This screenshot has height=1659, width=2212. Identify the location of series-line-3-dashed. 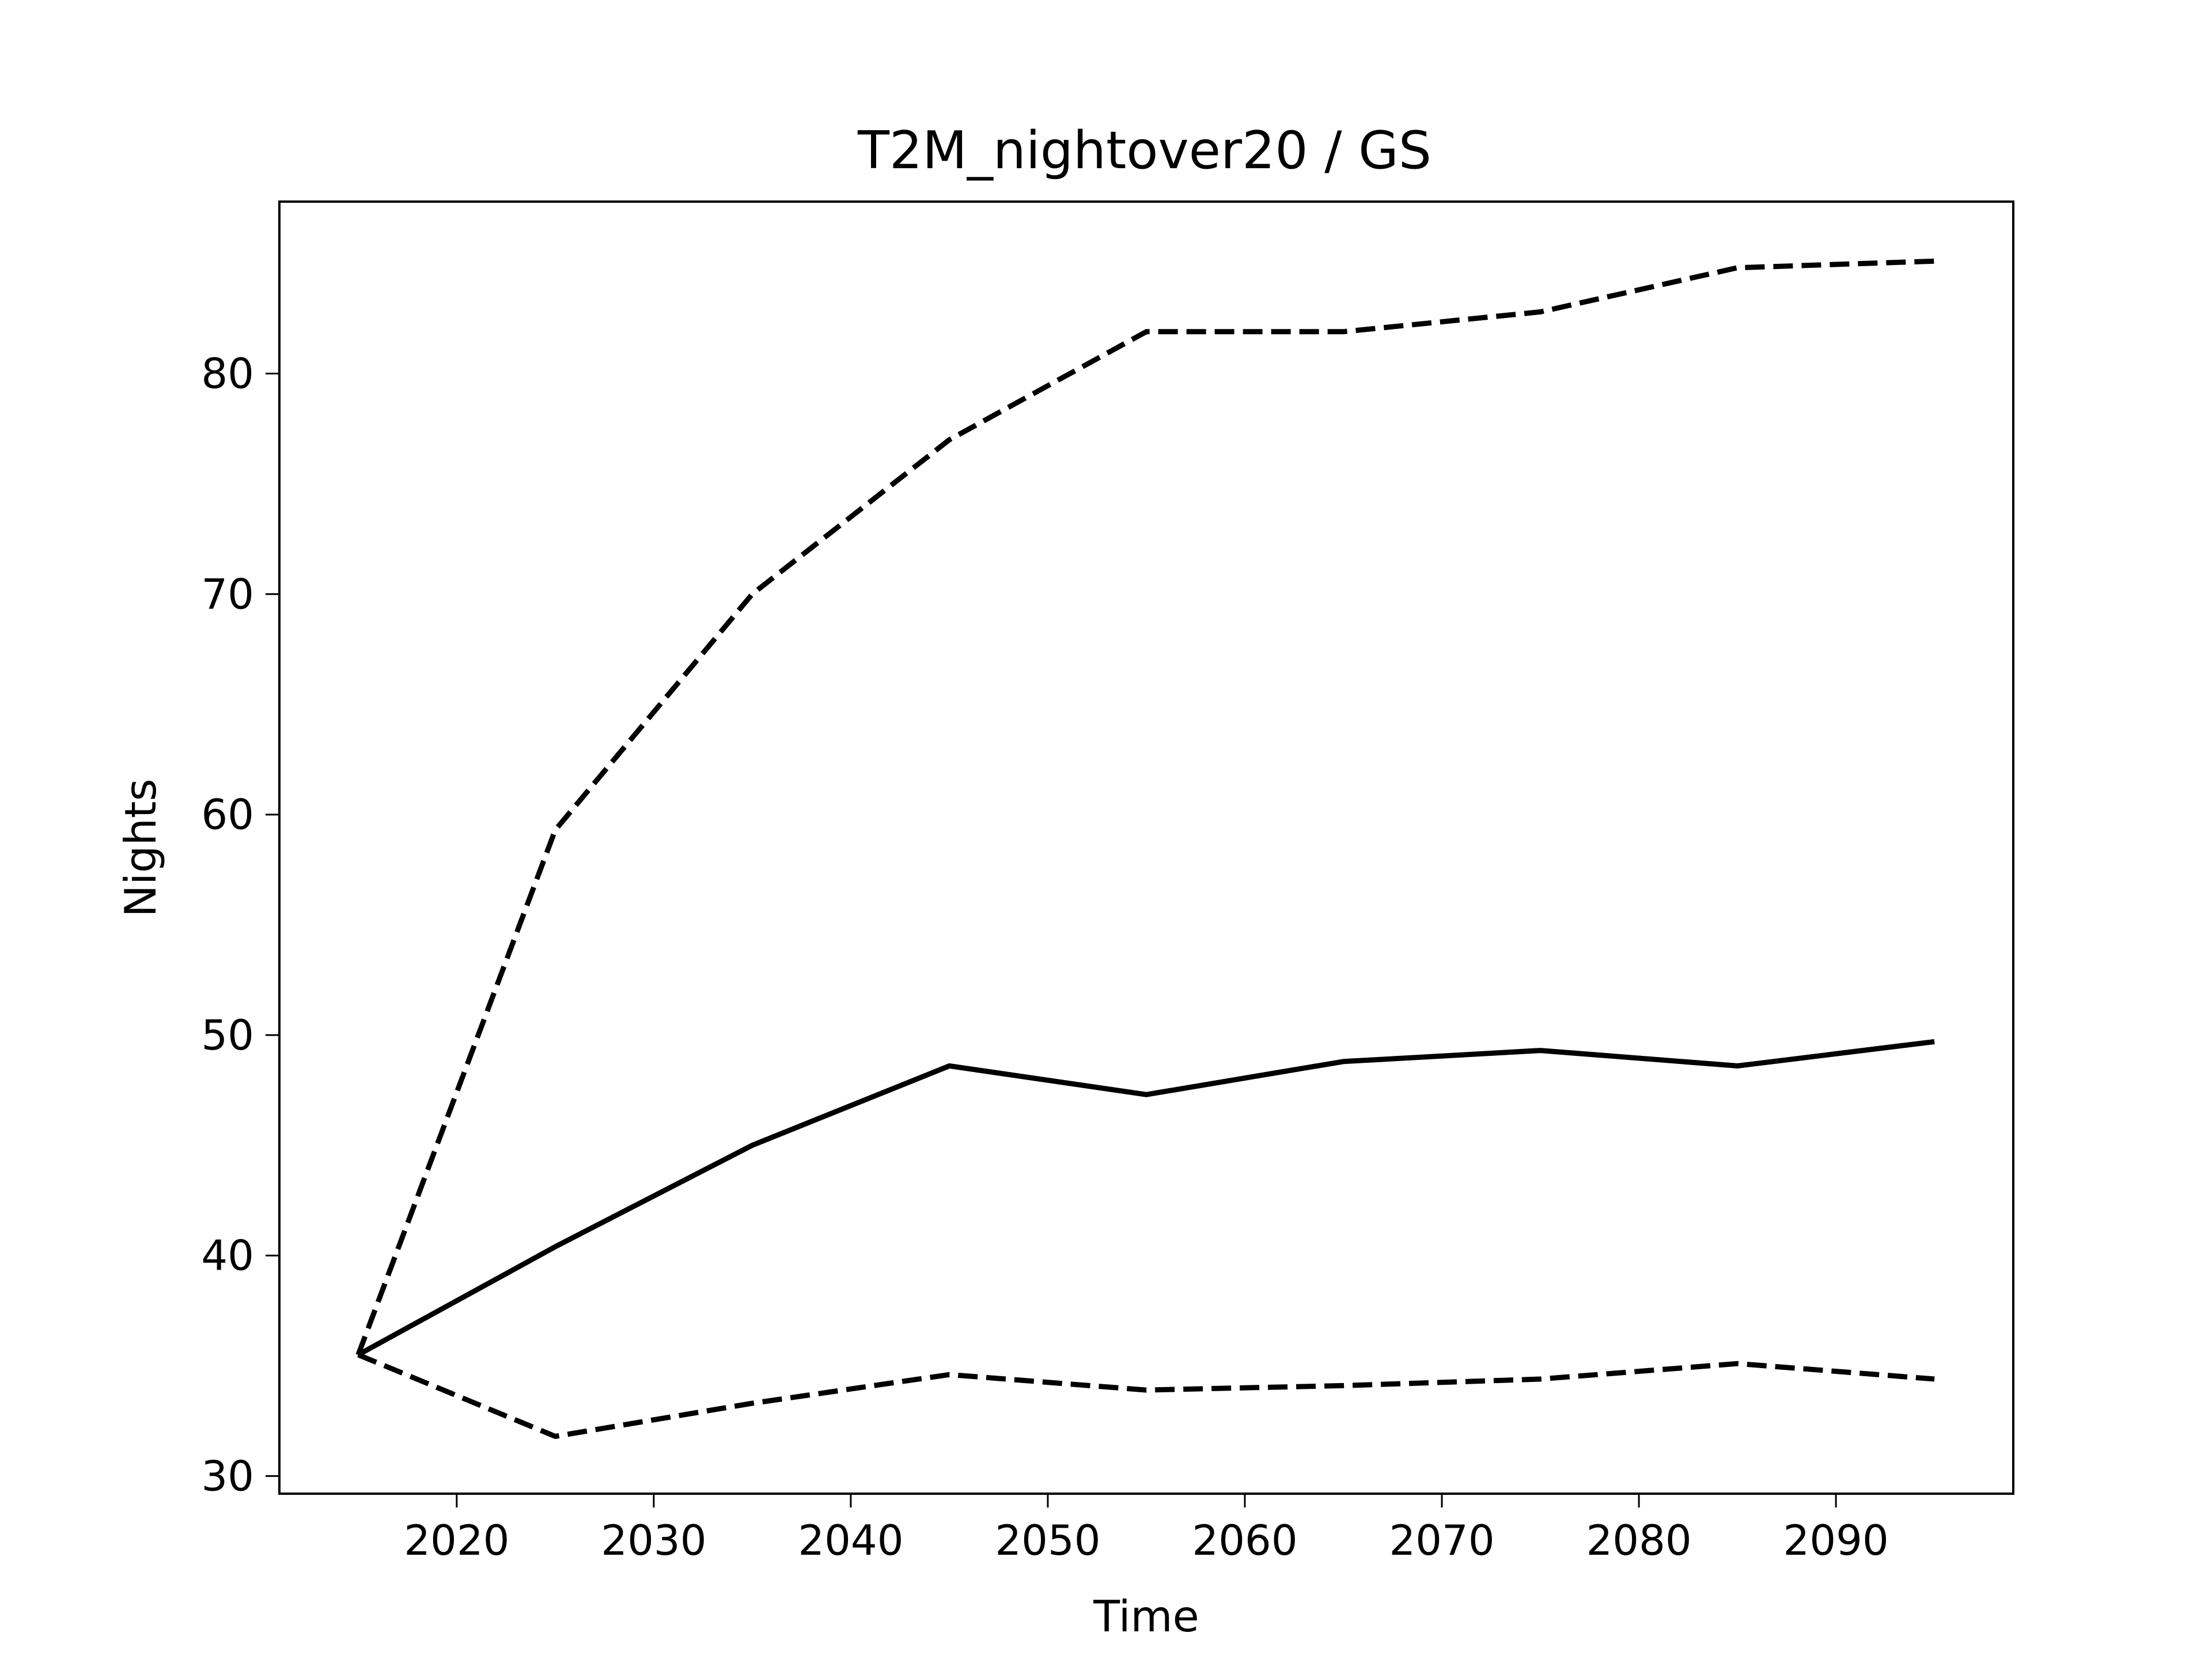
(1146, 1395).